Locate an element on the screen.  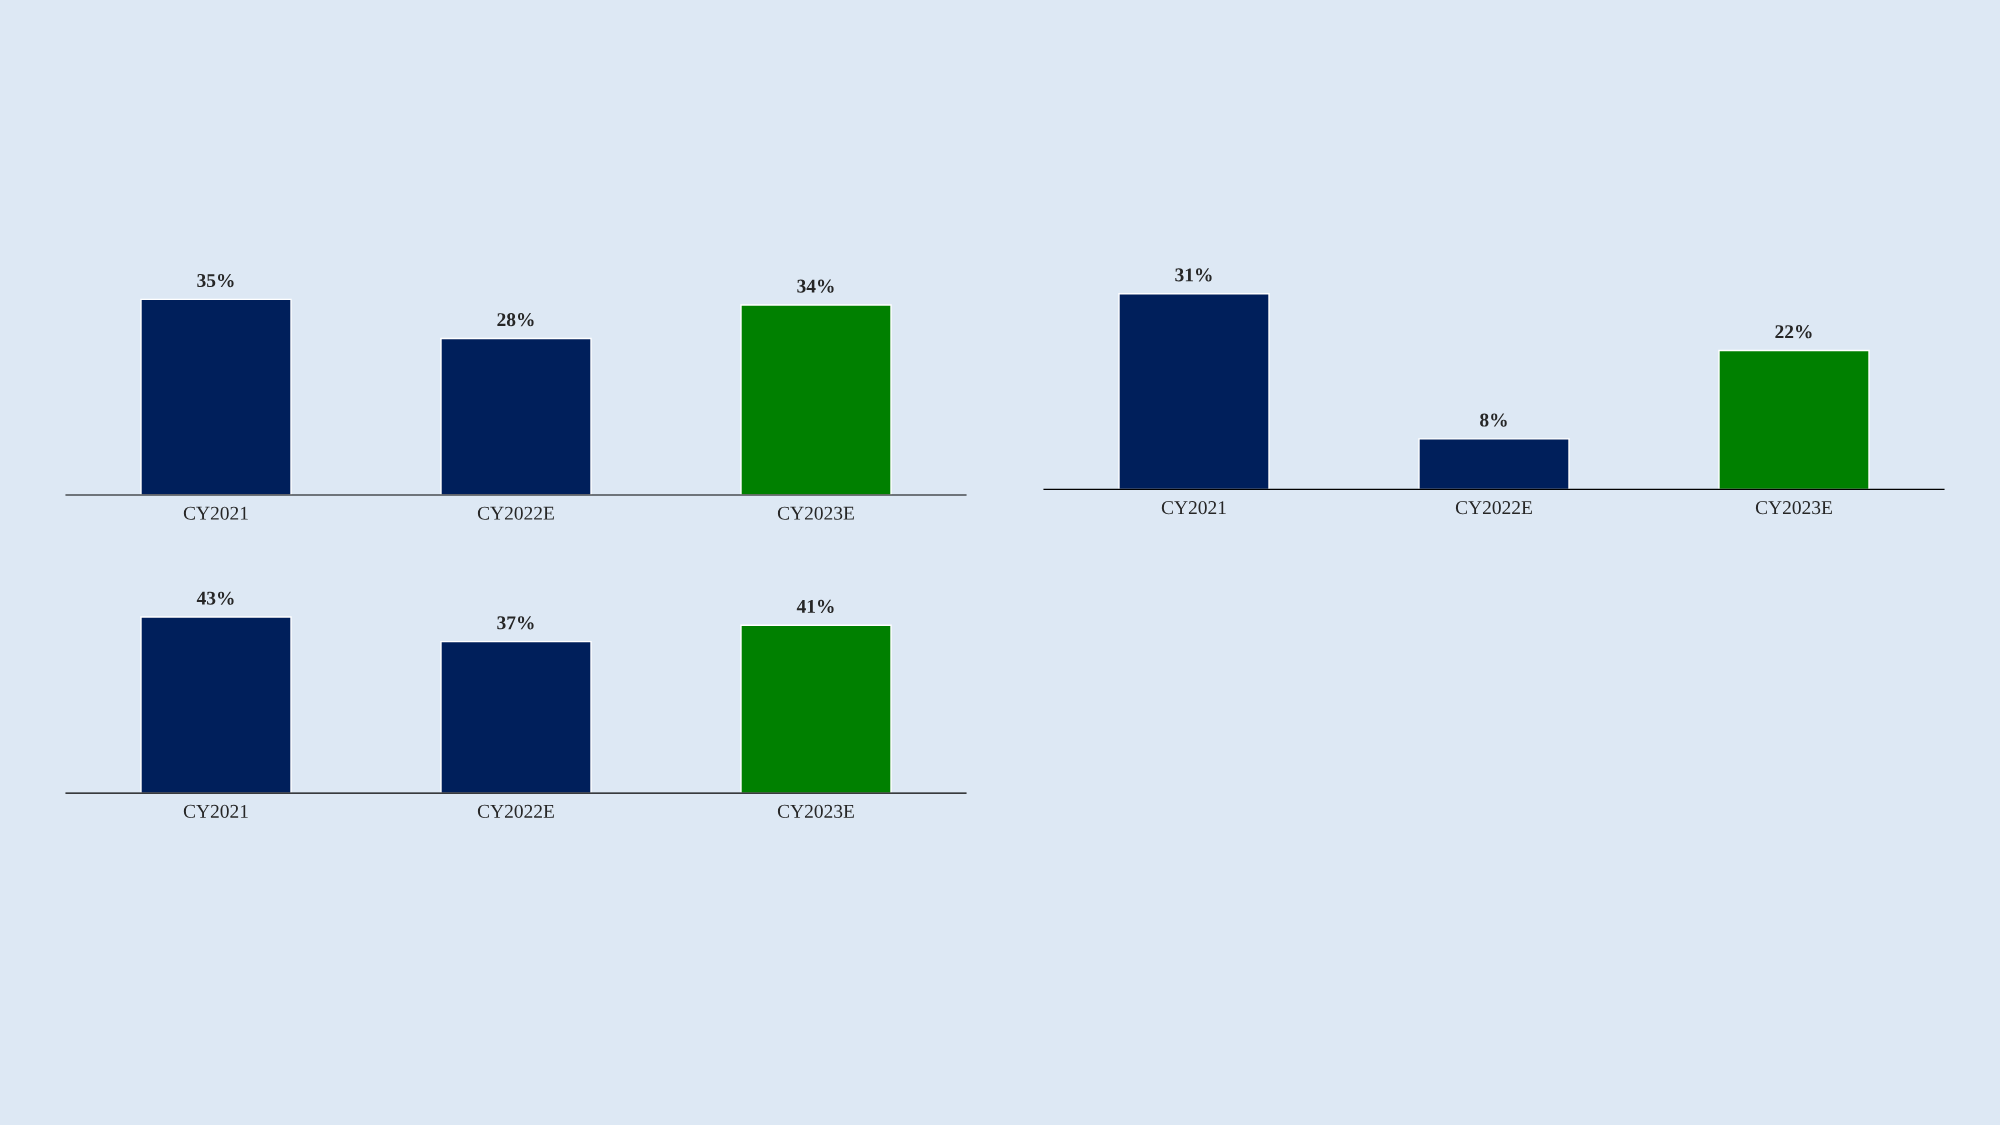
data-label: 43% is located at coordinates (215, 598).